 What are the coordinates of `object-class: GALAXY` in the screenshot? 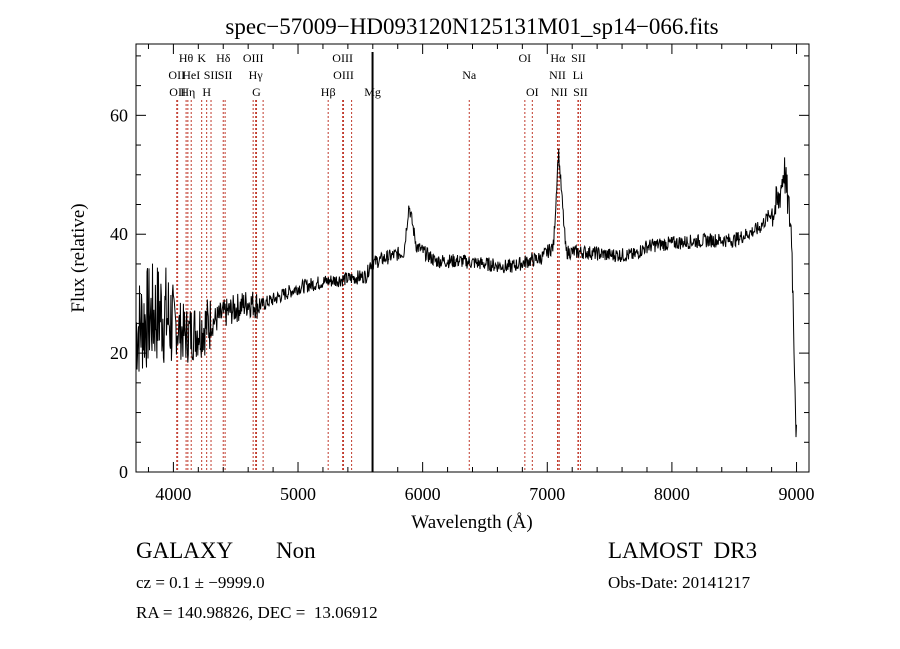 It's located at (185, 550).